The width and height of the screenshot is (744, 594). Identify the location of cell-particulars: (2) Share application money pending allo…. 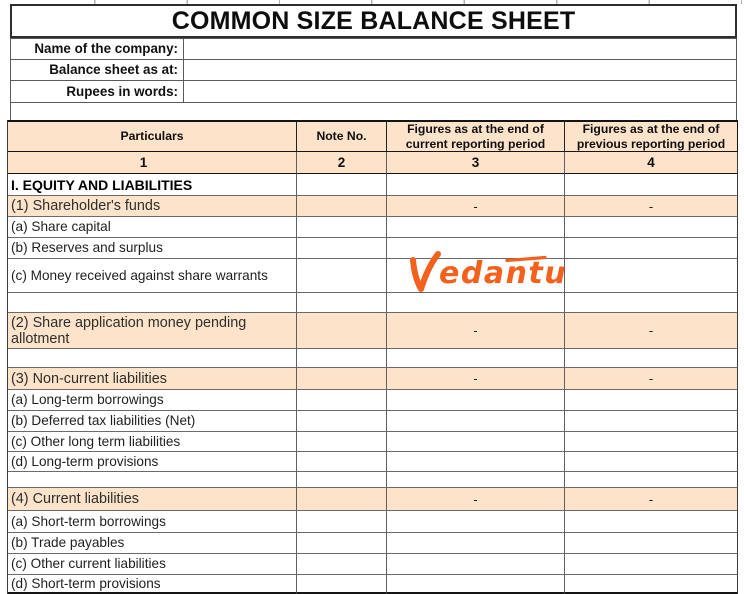
(152, 331).